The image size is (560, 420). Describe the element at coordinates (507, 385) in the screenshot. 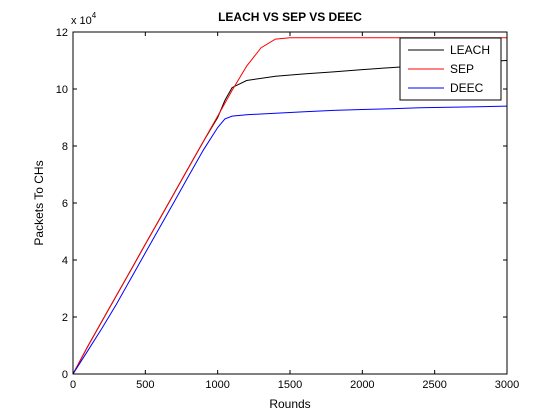

I see `x-tick-label: 3000` at that location.